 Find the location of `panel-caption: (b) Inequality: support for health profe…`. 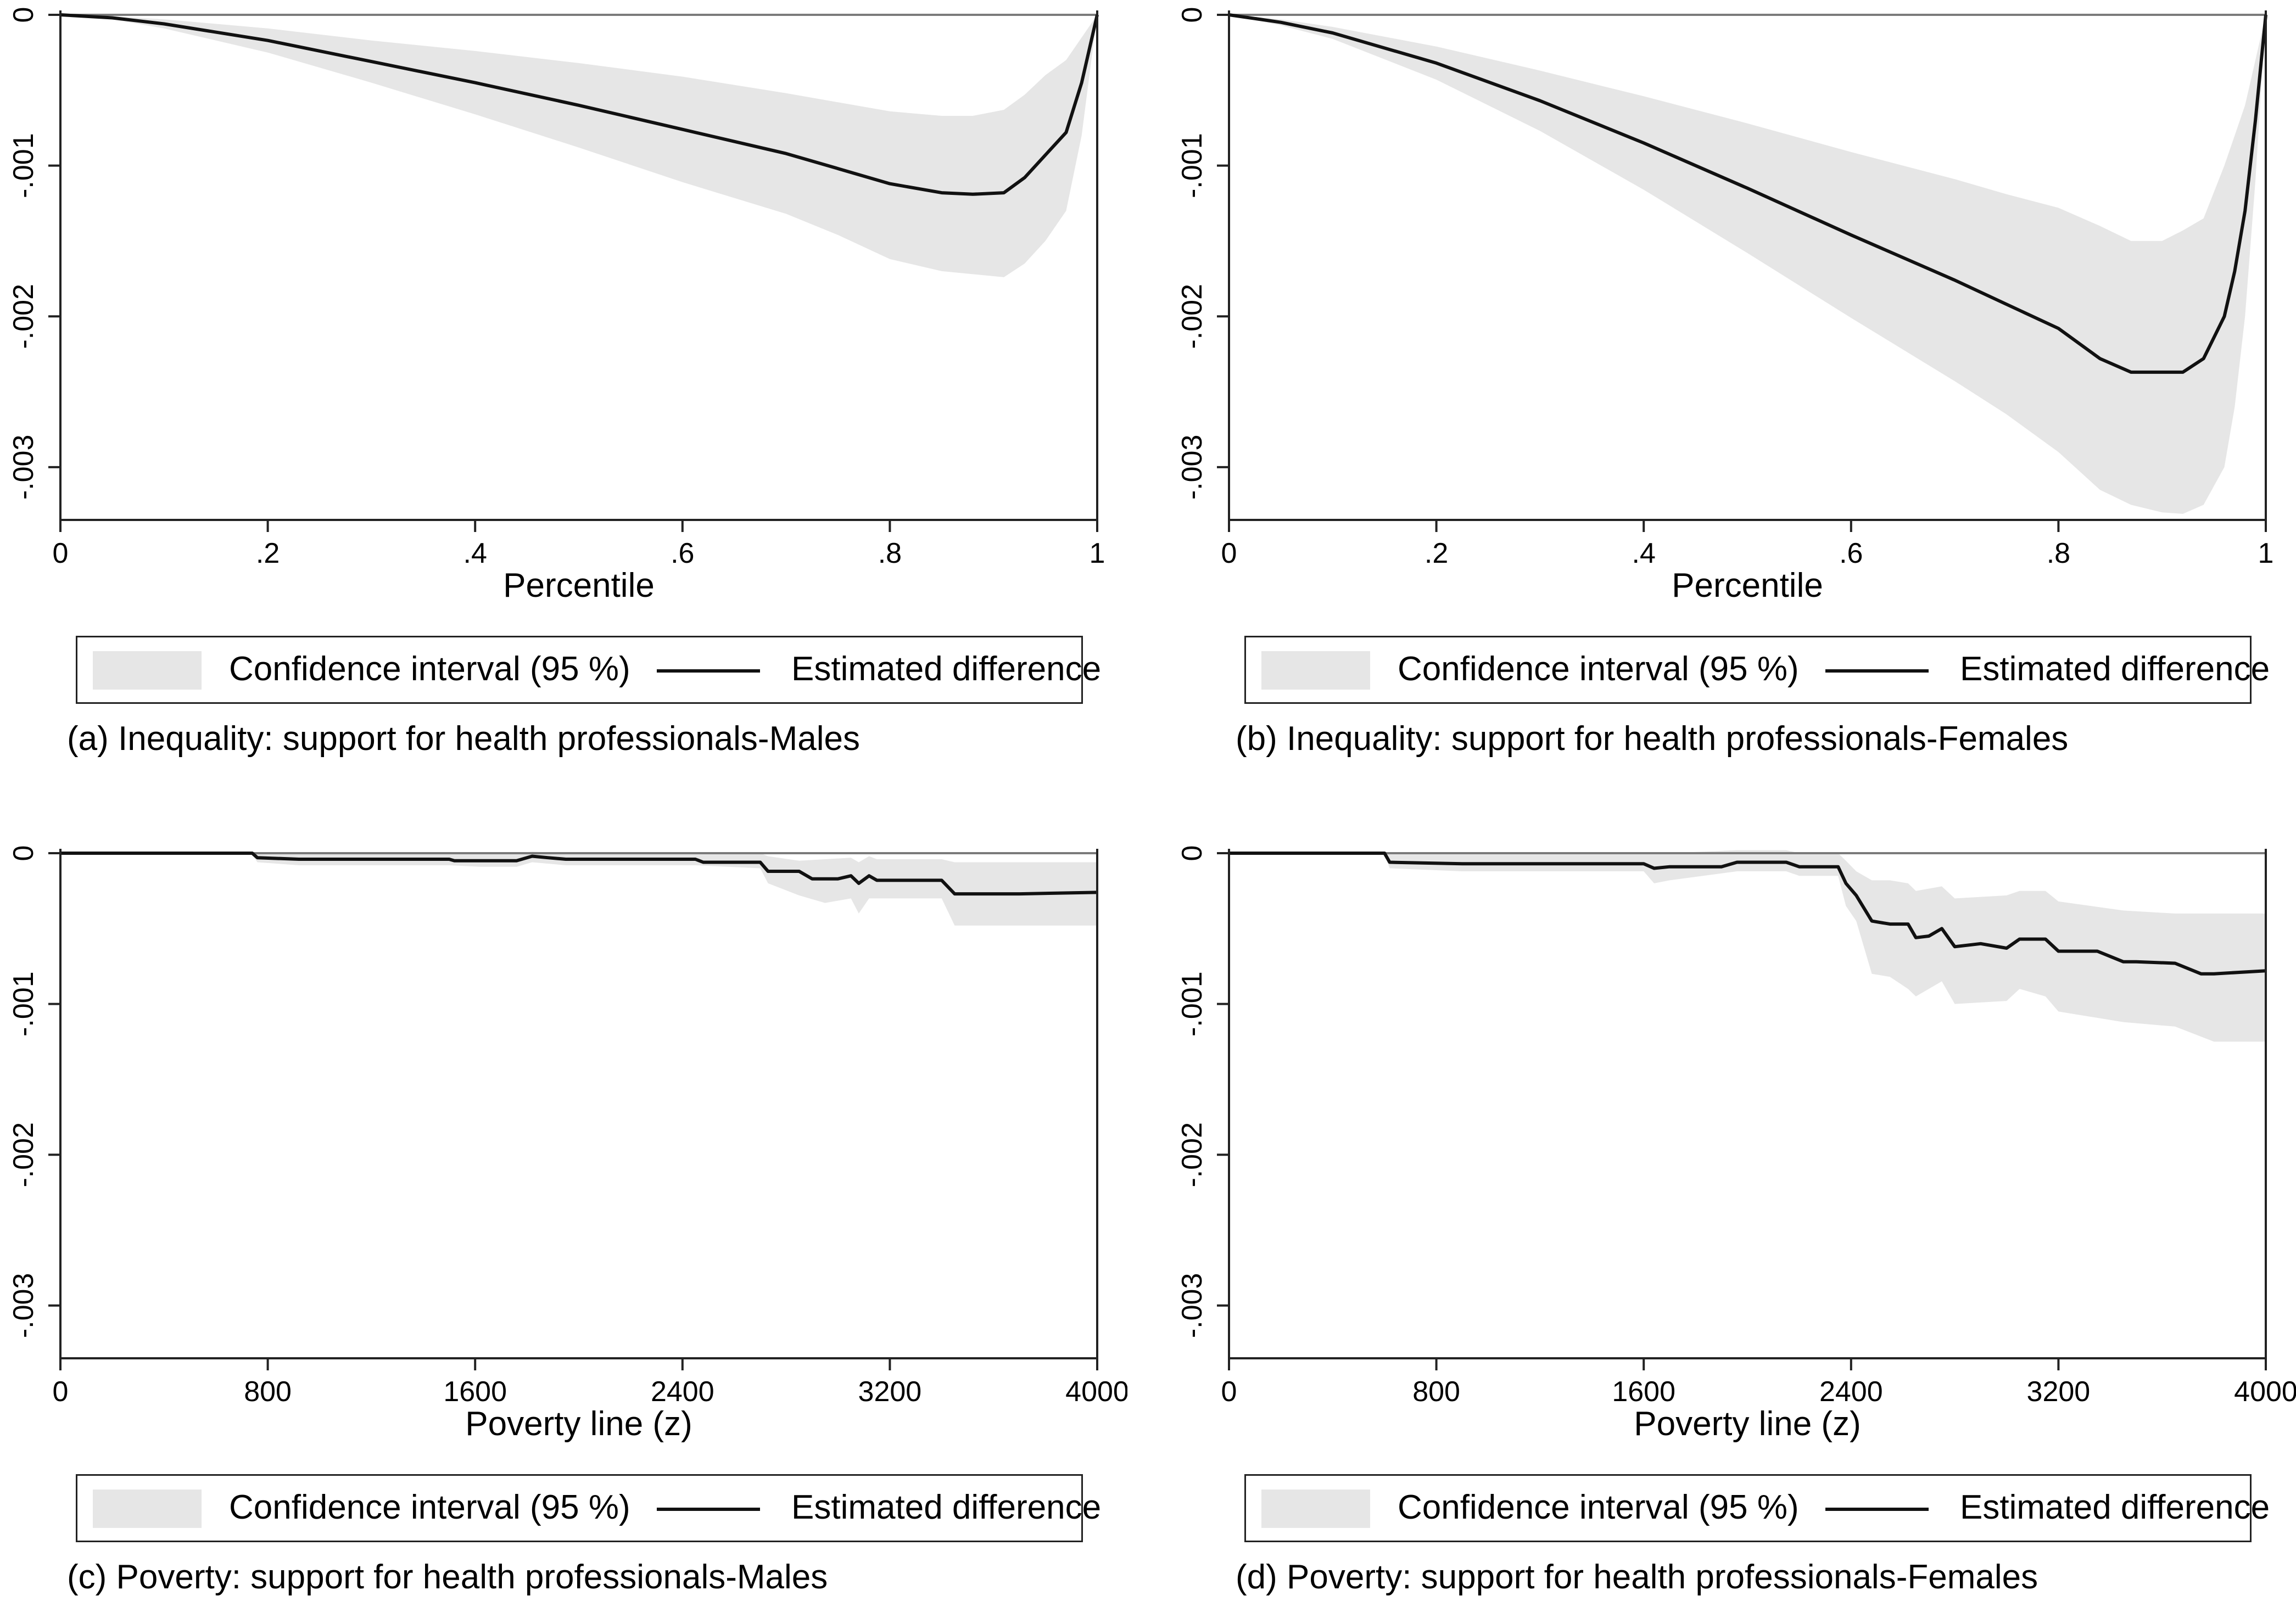

panel-caption: (b) Inequality: support for health profe… is located at coordinates (1652, 739).